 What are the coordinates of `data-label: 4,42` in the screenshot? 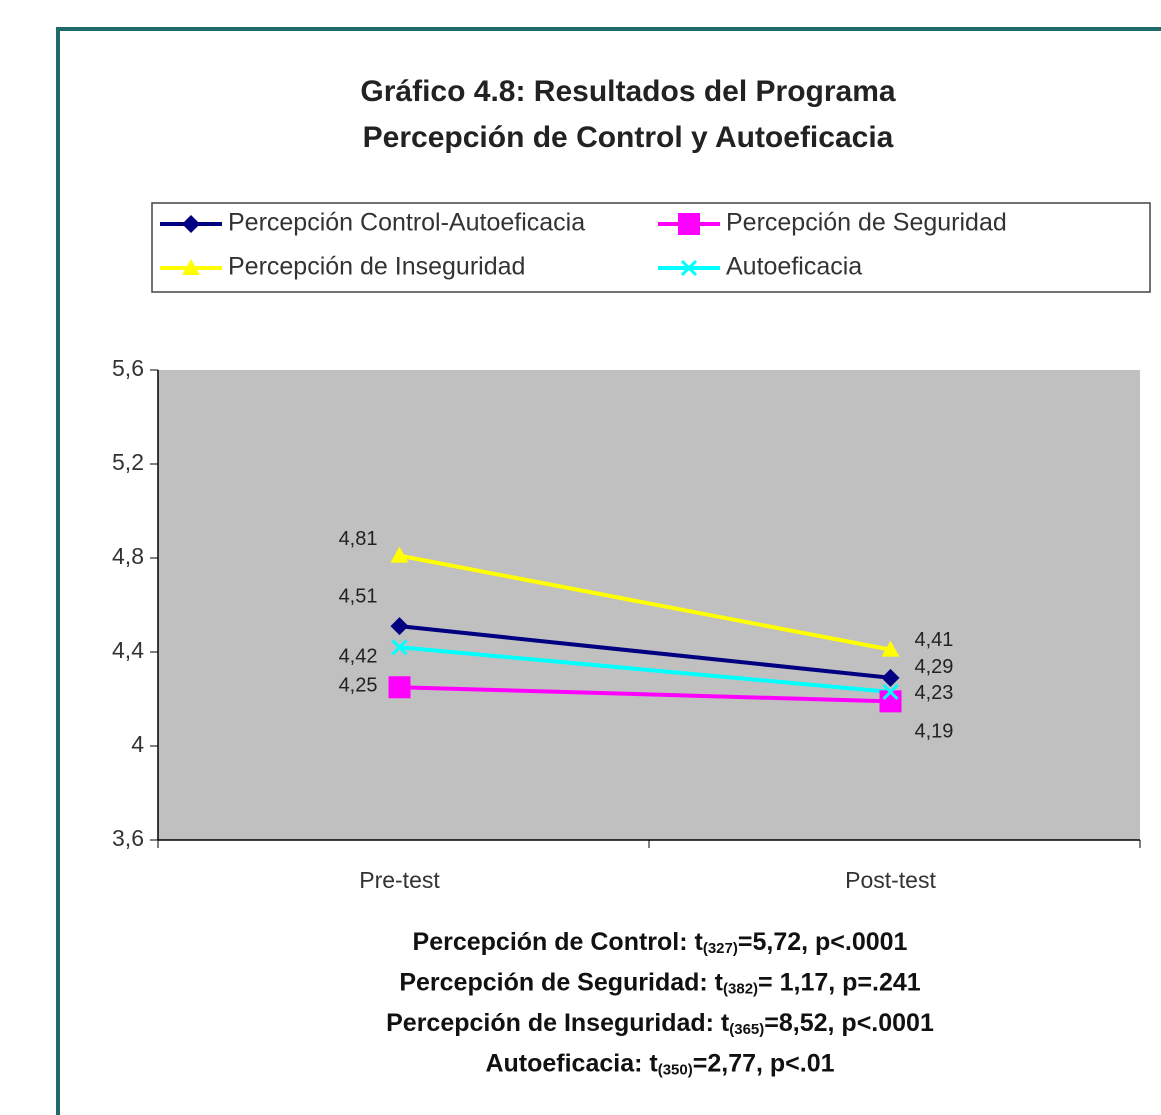 It's located at (358, 657).